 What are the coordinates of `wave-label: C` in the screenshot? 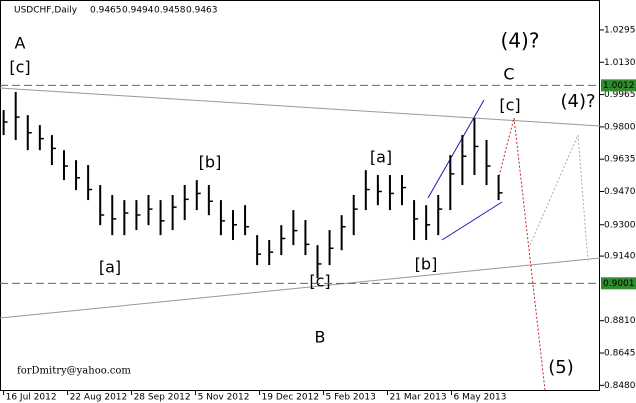 It's located at (508, 74).